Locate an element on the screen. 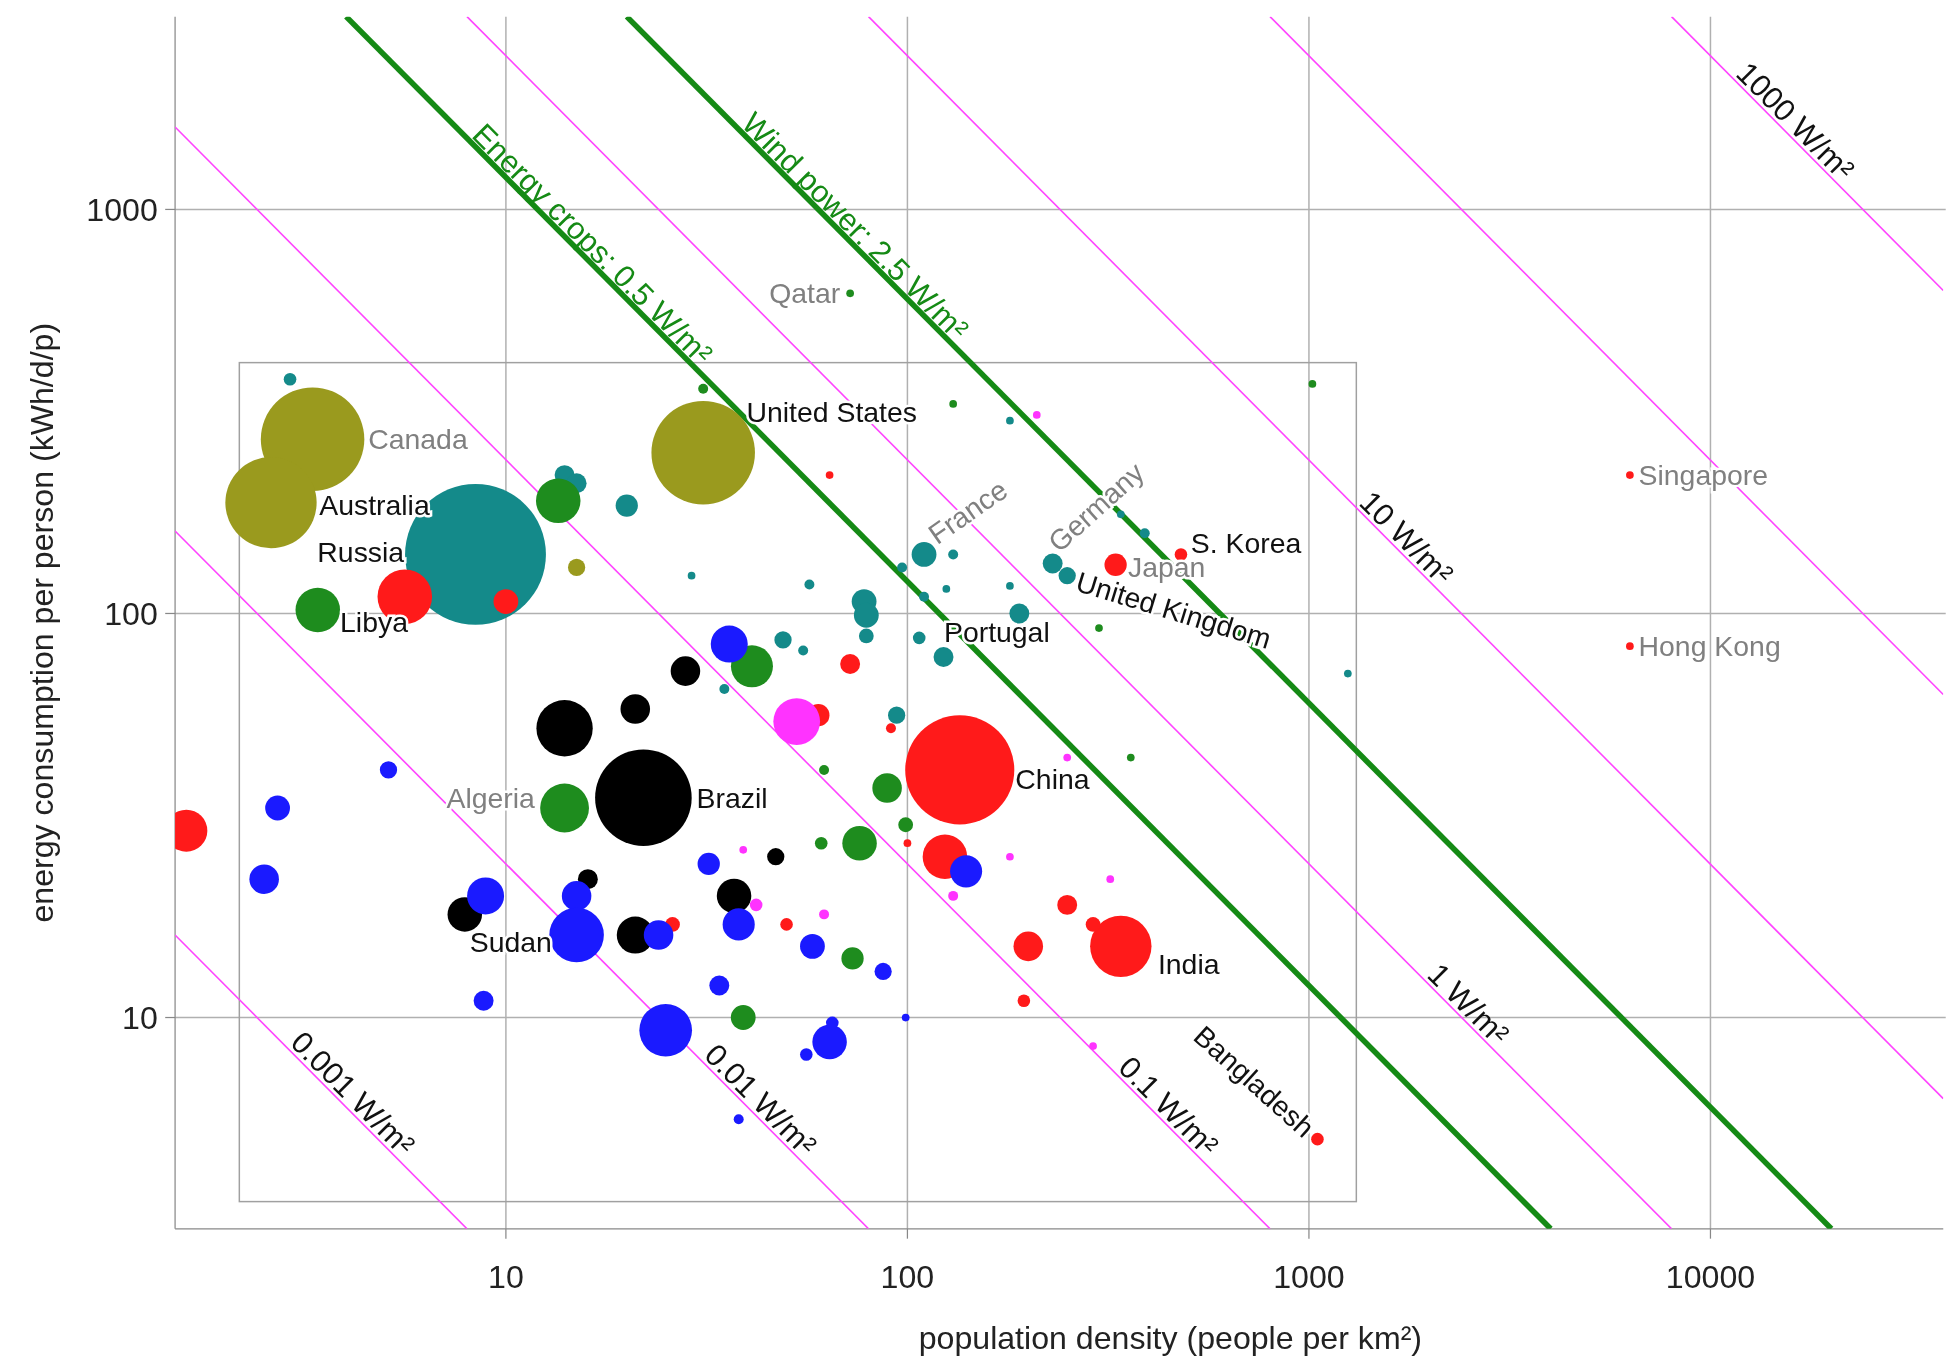  annotation: Sudan is located at coordinates (510, 942).